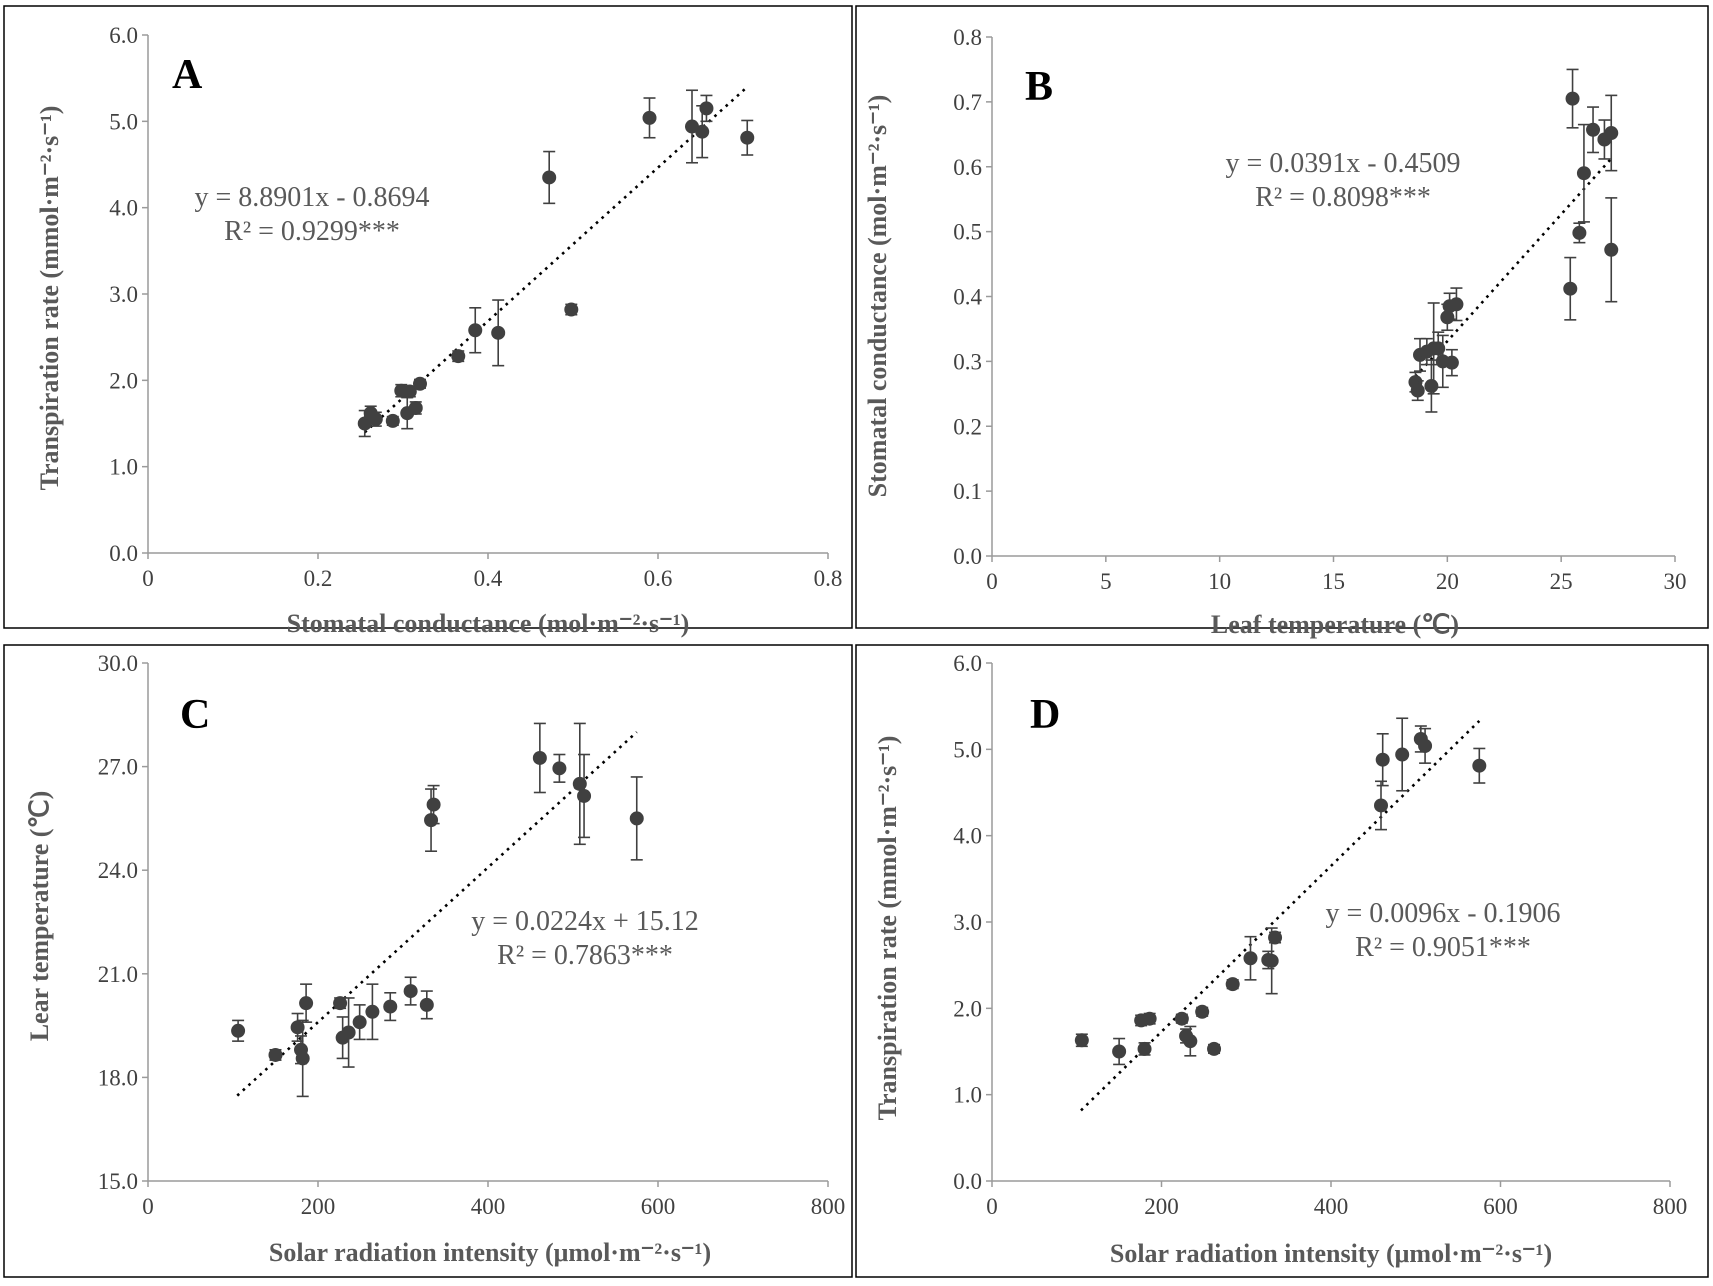 Image resolution: width=1713 pixels, height=1286 pixels. I want to click on y-tick-label: 6.0, so click(967, 663).